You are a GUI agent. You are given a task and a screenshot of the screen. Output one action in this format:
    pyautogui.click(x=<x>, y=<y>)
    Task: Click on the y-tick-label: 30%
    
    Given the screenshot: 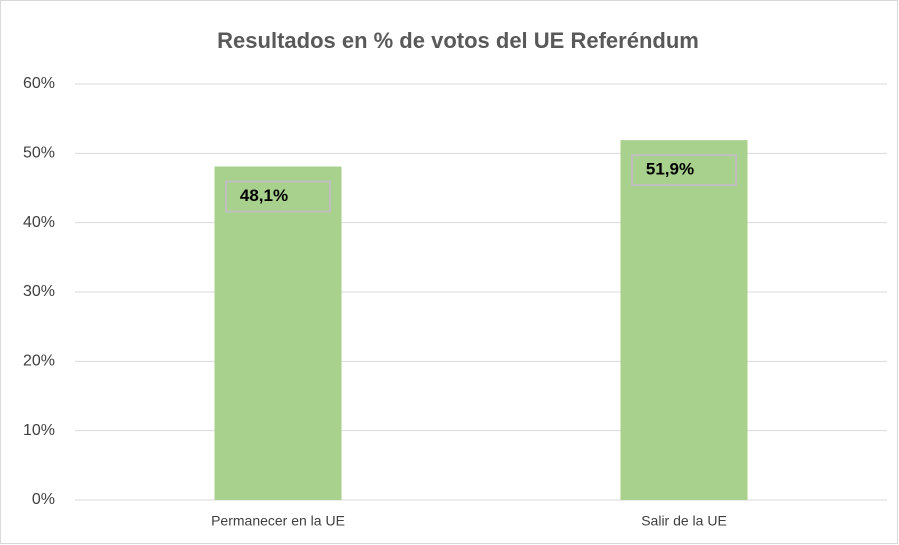 What is the action you would take?
    pyautogui.click(x=39, y=291)
    